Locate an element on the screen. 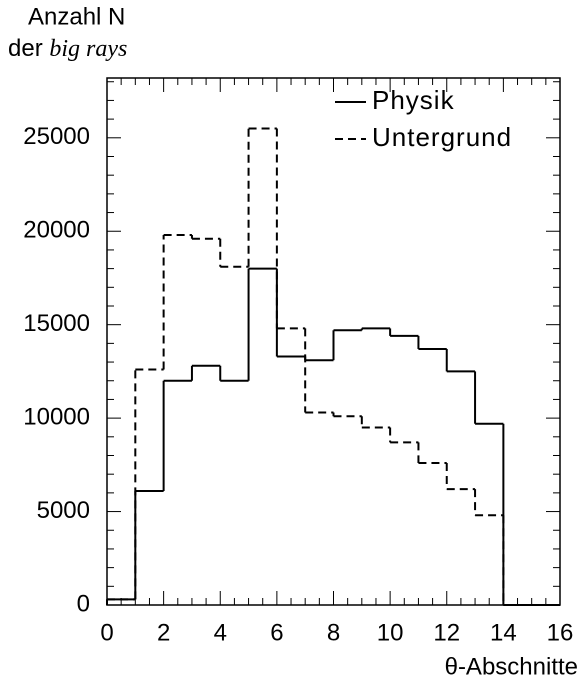 The image size is (583, 683). x-tick-label: 6 is located at coordinates (276, 632).